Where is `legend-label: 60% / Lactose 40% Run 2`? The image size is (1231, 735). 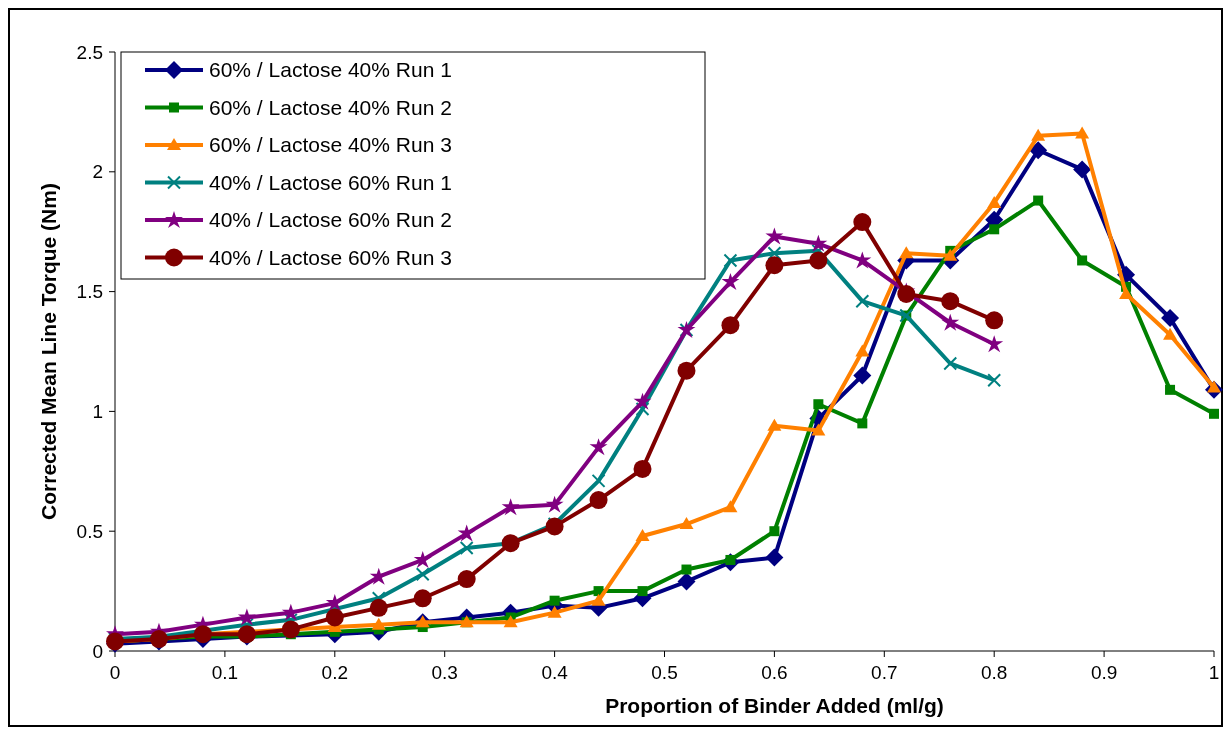
legend-label: 60% / Lactose 40% Run 2 is located at coordinates (330, 107).